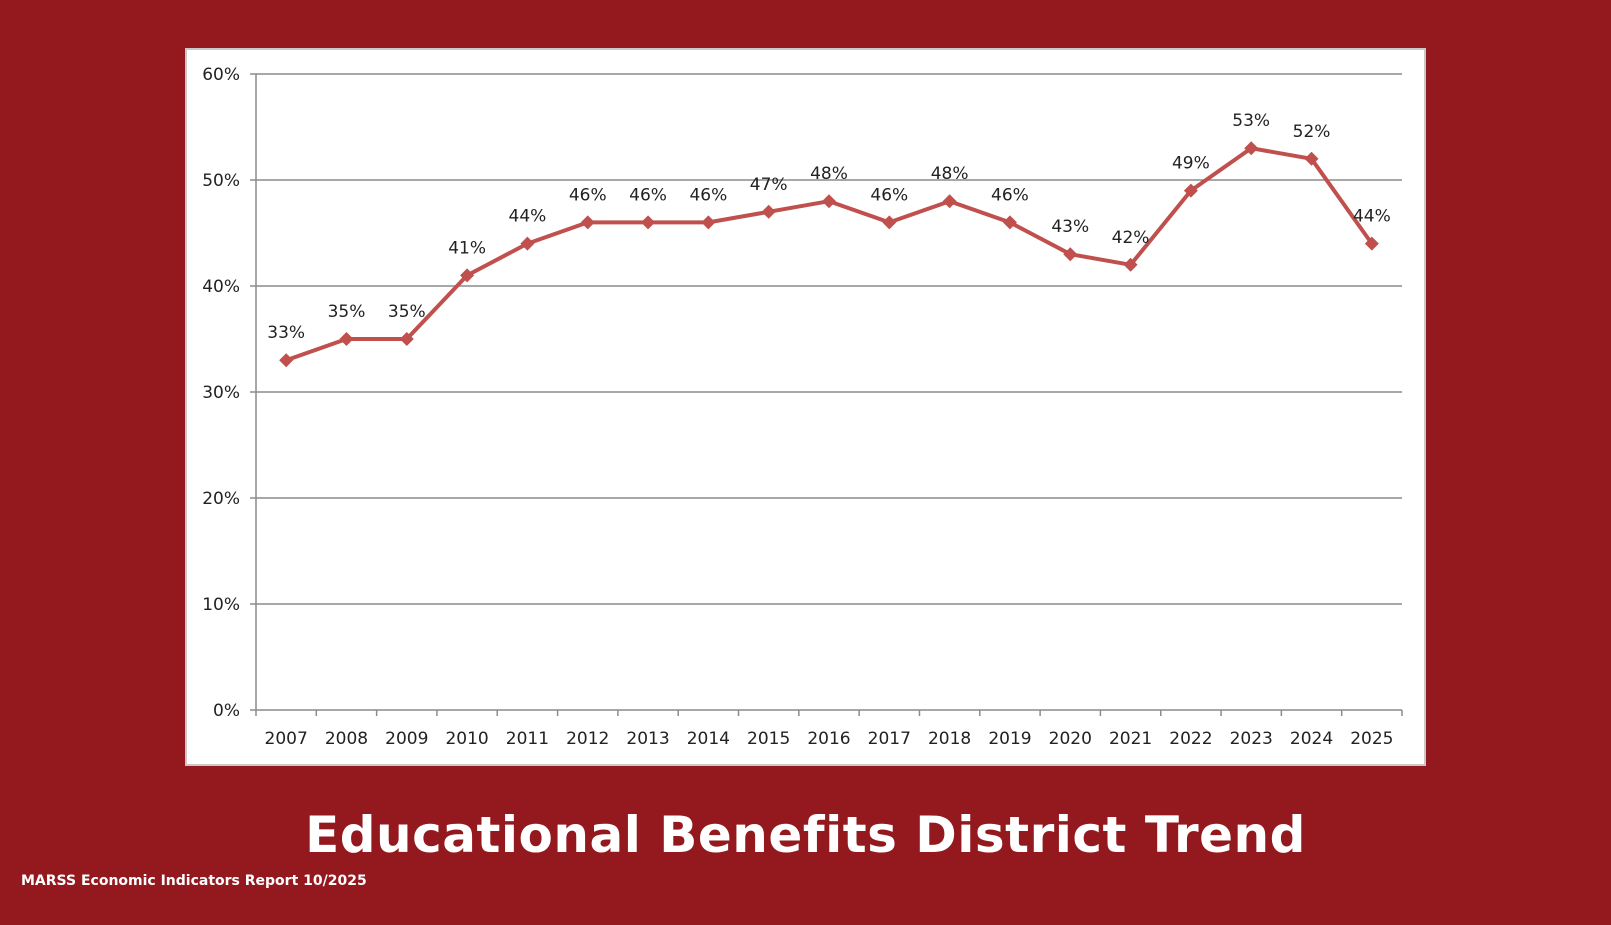  What do you see at coordinates (805, 835) in the screenshot?
I see `slide-title: Educational Benefits District Trend` at bounding box center [805, 835].